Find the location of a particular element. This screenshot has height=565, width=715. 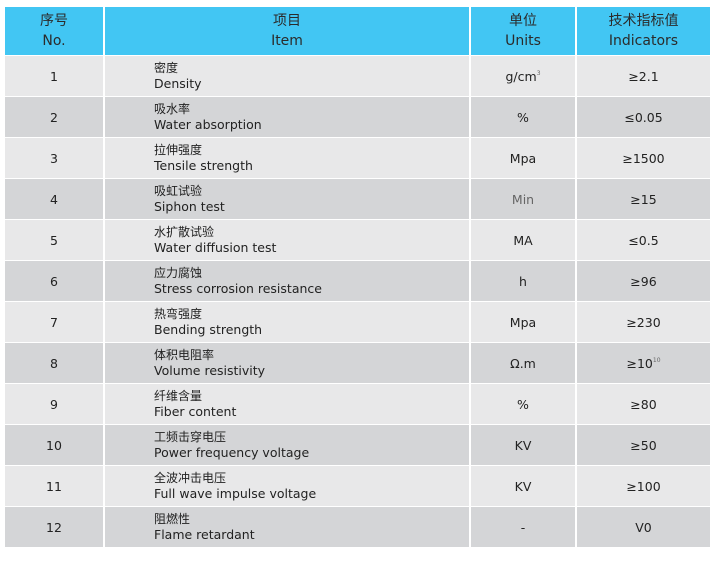

table-row: 9 纤维含量 Fiber content % ≥80 is located at coordinates (357, 404).